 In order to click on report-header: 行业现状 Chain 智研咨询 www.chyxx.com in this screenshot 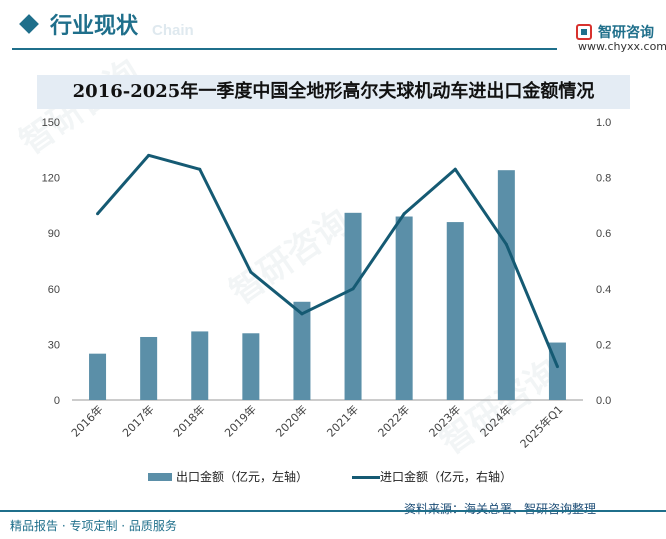, I will do `click(333, 26)`.